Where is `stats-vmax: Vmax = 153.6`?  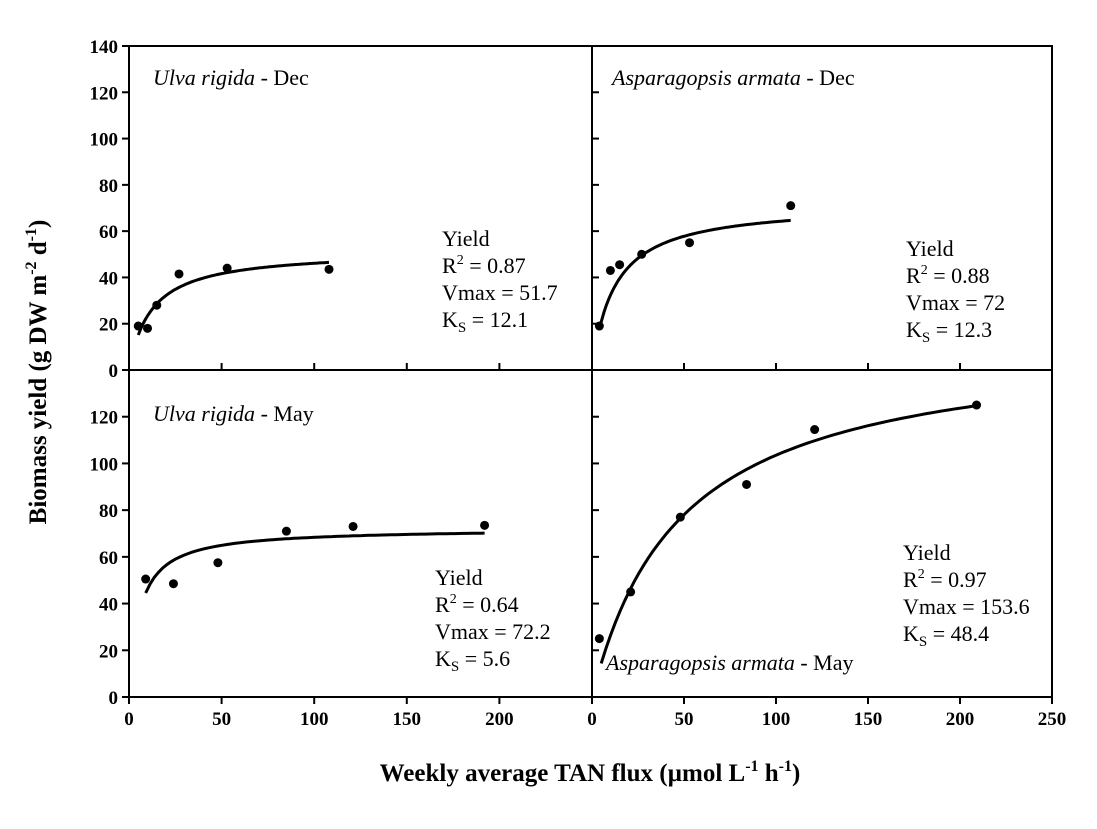
stats-vmax: Vmax = 153.6 is located at coordinates (966, 606).